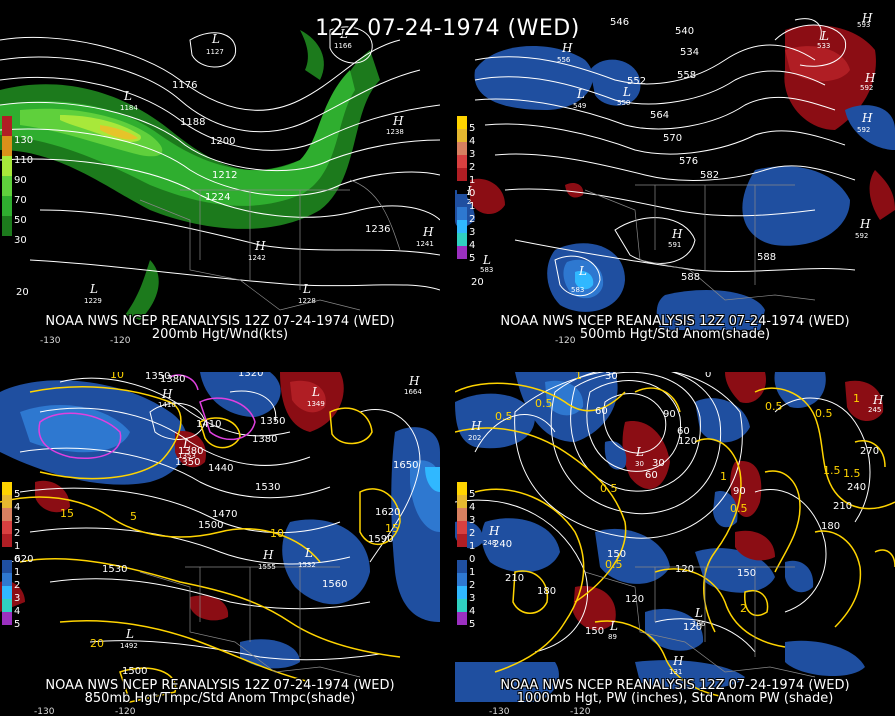 The image size is (895, 716). I want to click on temp-label: 10, so click(277, 533).